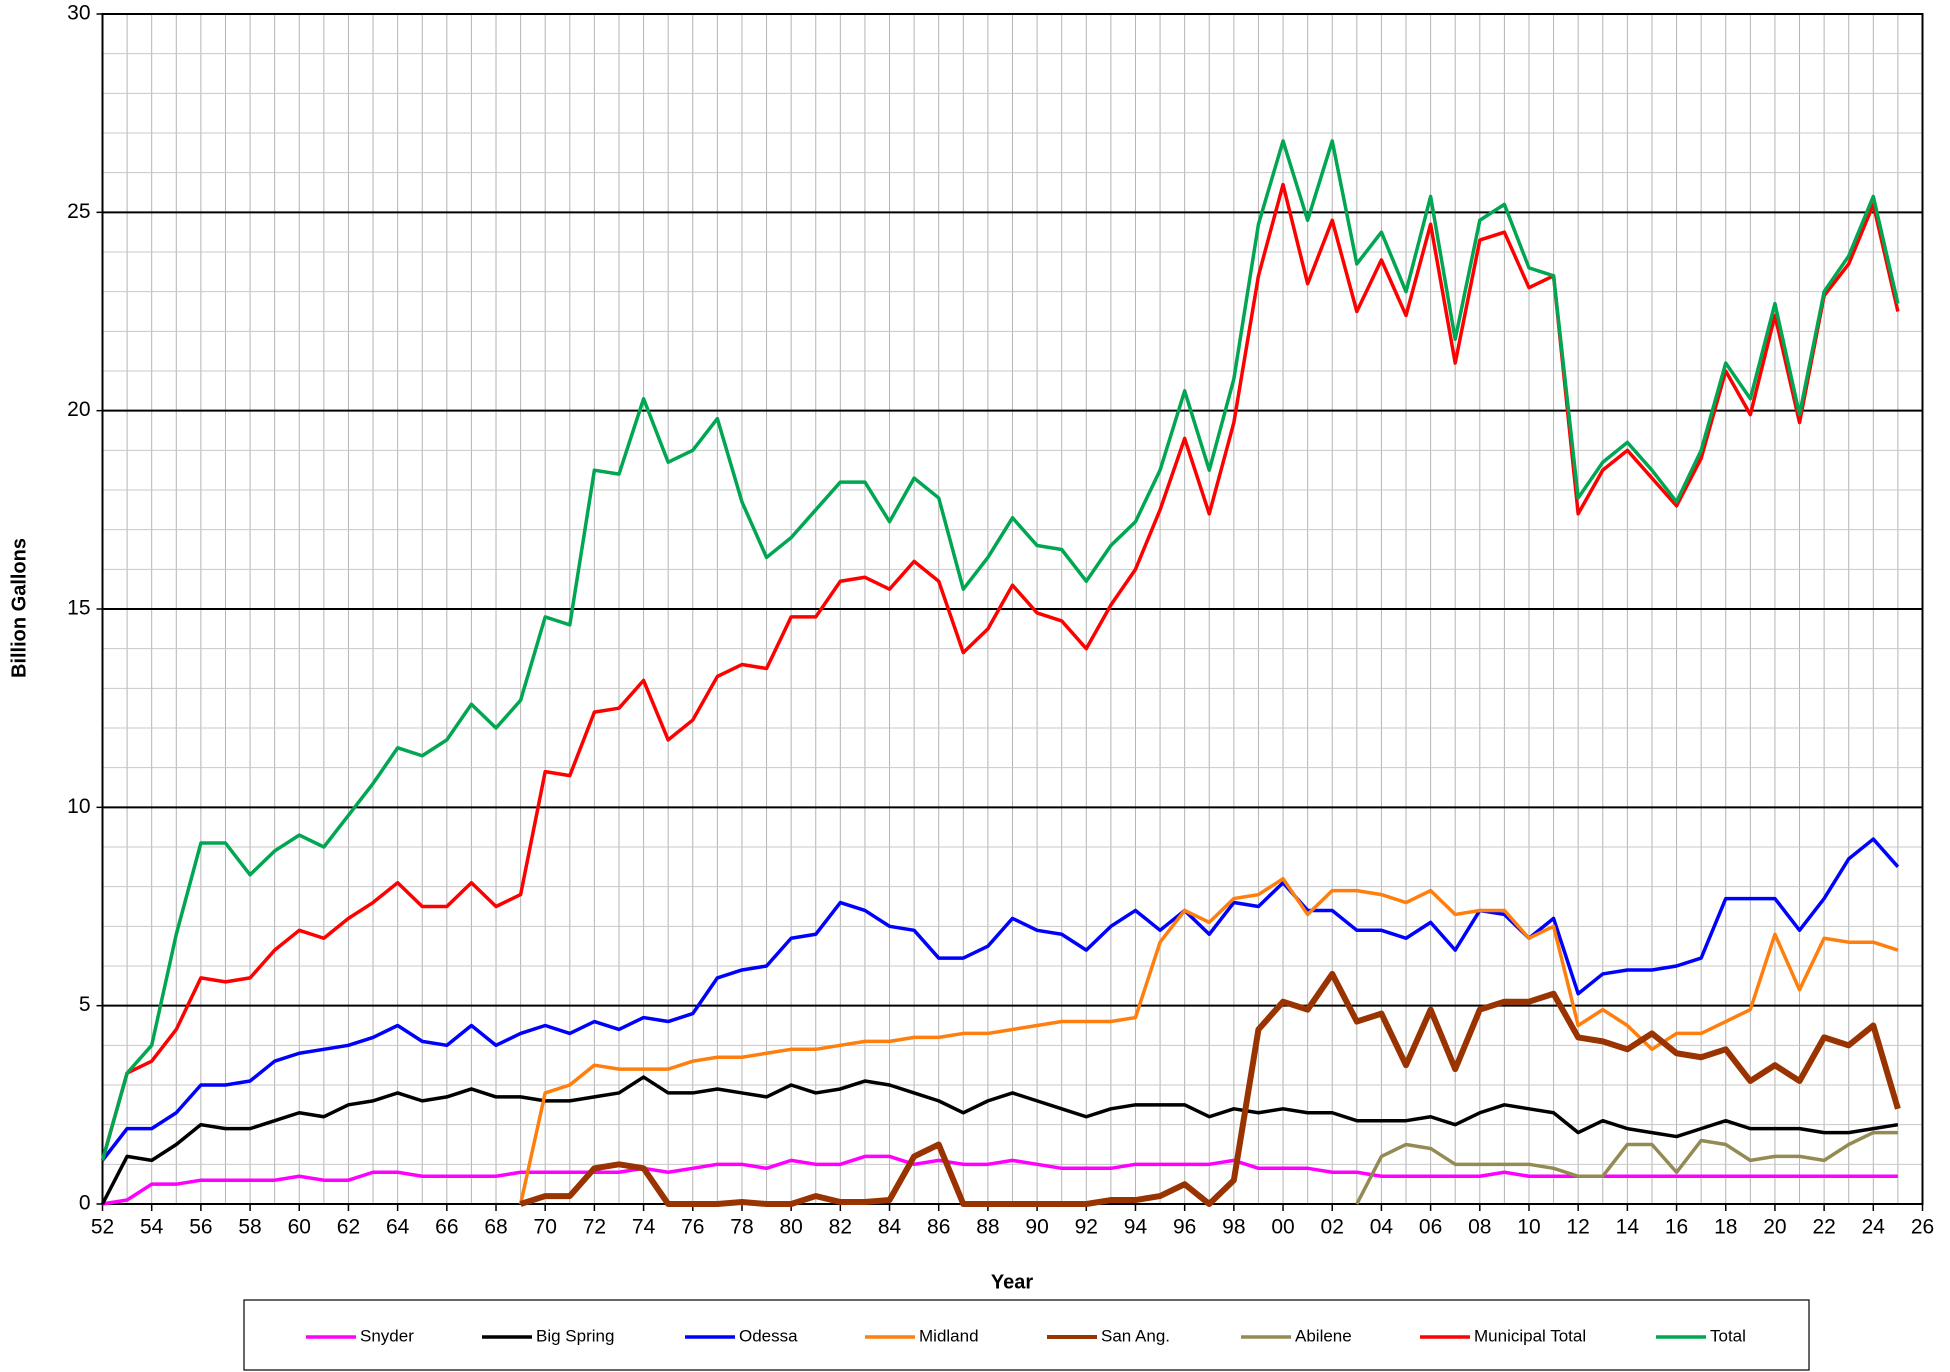  I want to click on x-tick-label: 14, so click(1628, 1227).